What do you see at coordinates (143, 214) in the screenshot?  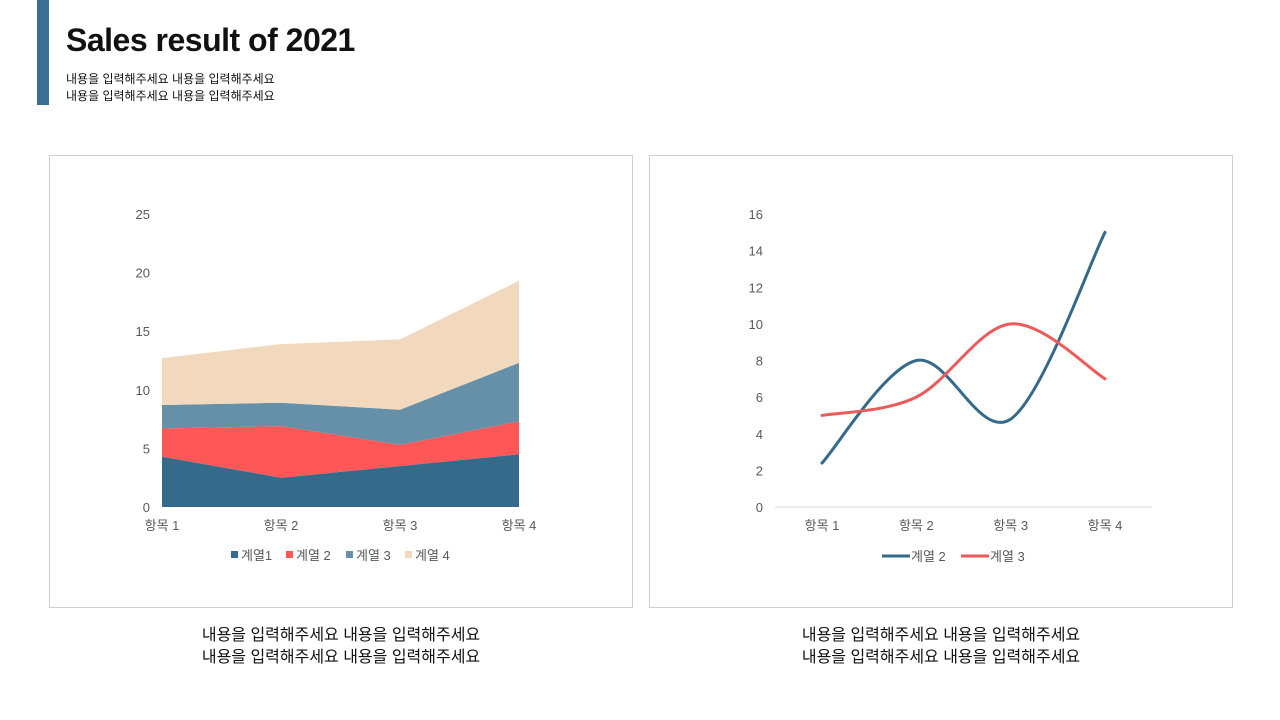 I see `y-tick-label: 25` at bounding box center [143, 214].